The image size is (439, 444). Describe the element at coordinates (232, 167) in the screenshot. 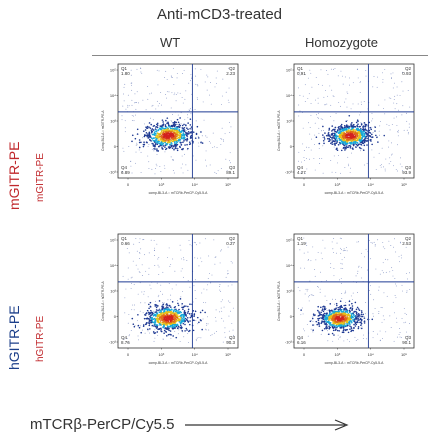

I see `quadrant-name: Q3` at that location.